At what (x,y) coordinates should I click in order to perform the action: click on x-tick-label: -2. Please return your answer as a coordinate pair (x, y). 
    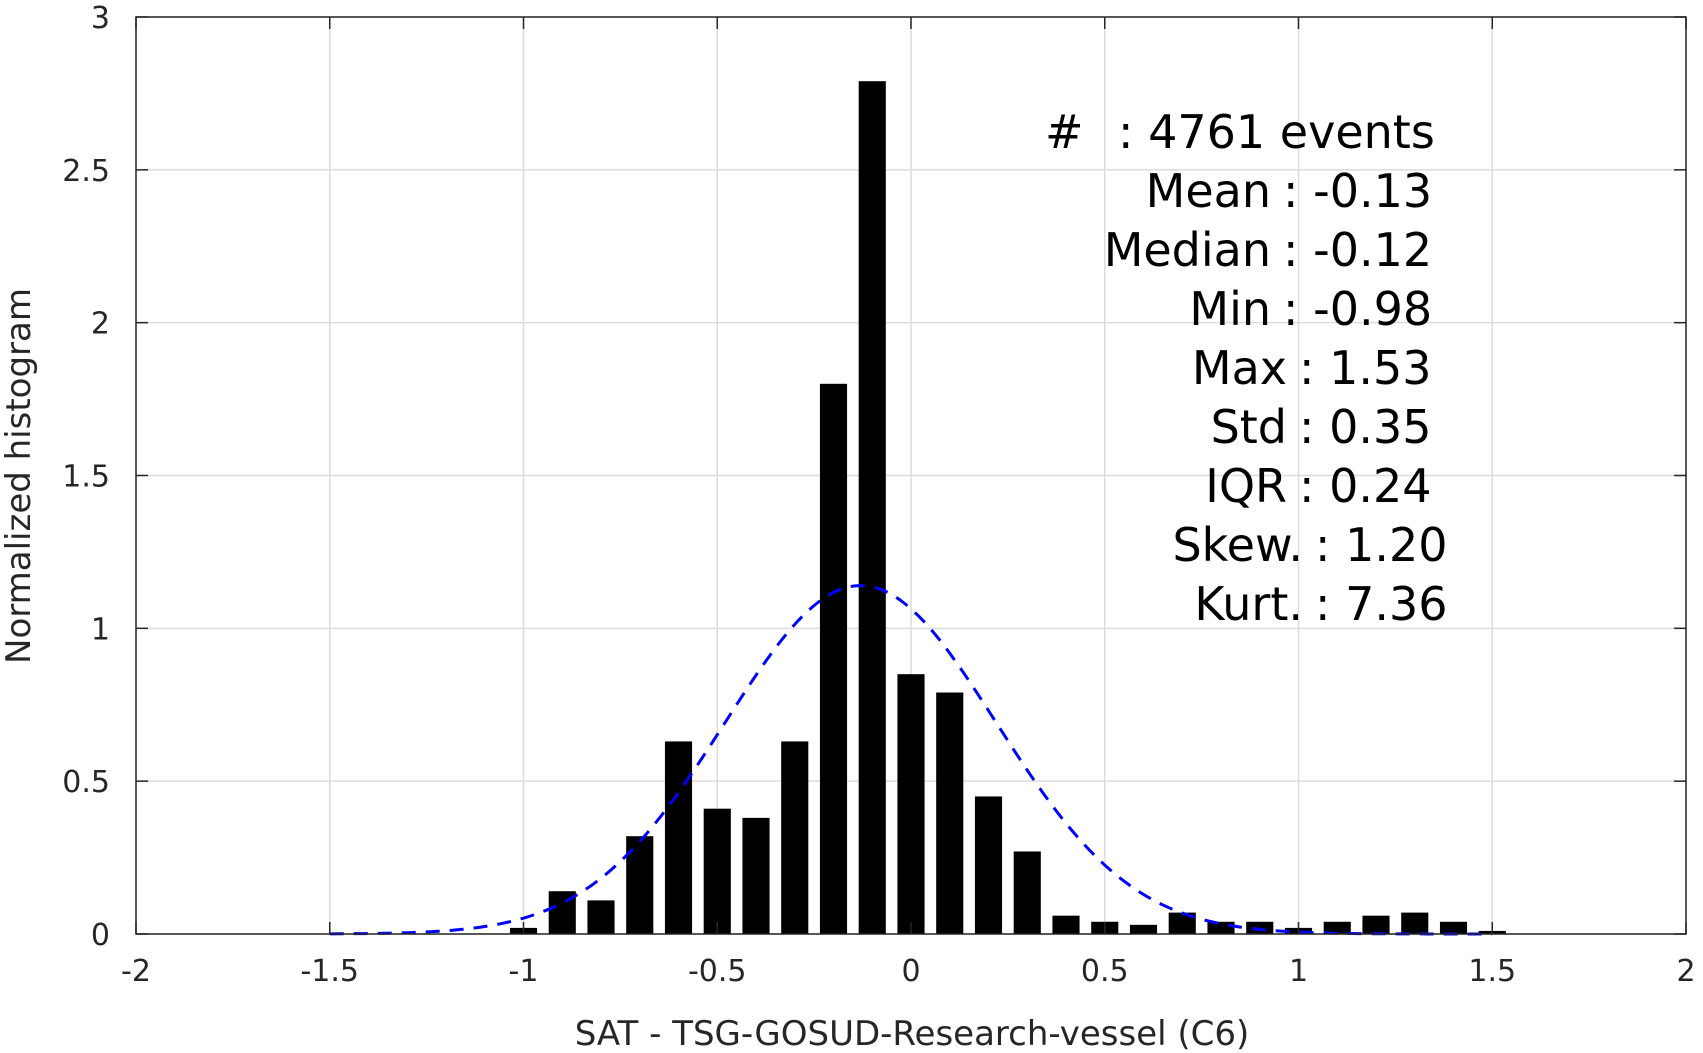
    Looking at the image, I should click on (136, 971).